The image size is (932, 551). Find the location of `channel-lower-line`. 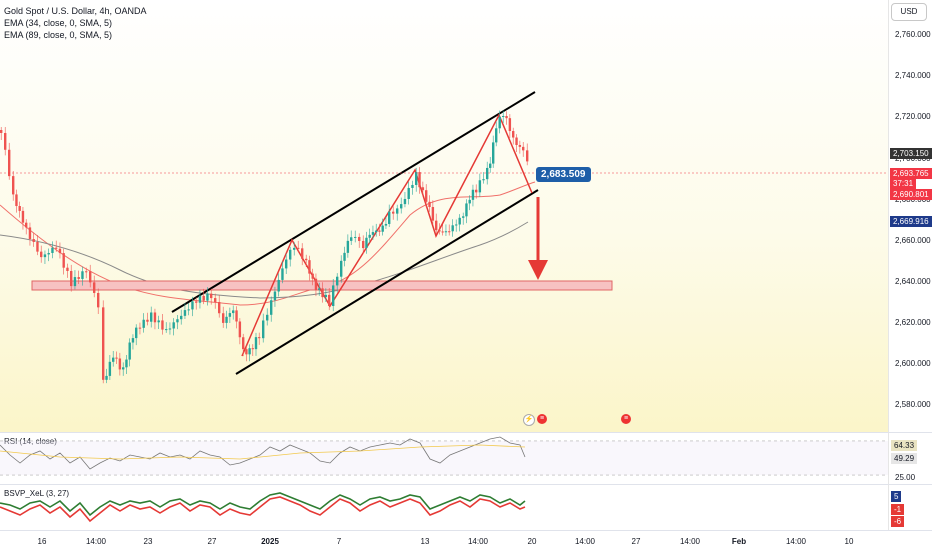

channel-lower-line is located at coordinates (387, 282).